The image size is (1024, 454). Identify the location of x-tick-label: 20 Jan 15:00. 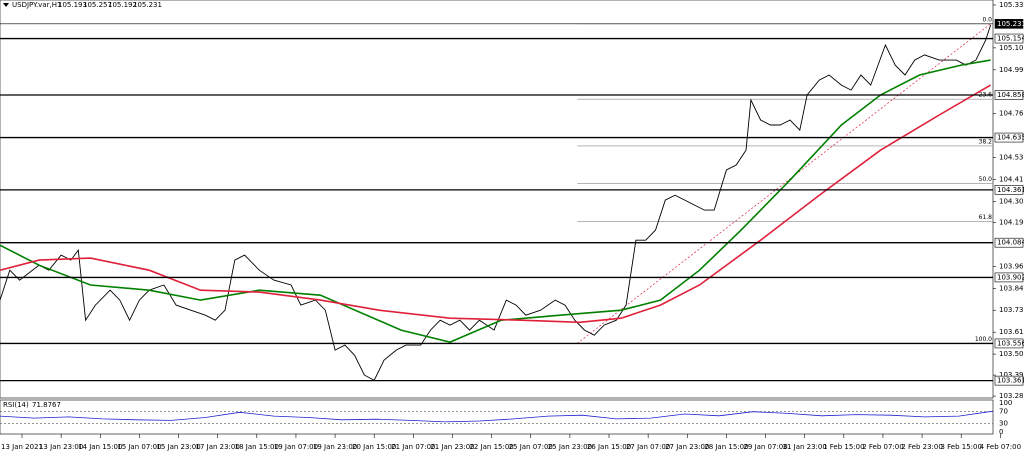
(374, 447).